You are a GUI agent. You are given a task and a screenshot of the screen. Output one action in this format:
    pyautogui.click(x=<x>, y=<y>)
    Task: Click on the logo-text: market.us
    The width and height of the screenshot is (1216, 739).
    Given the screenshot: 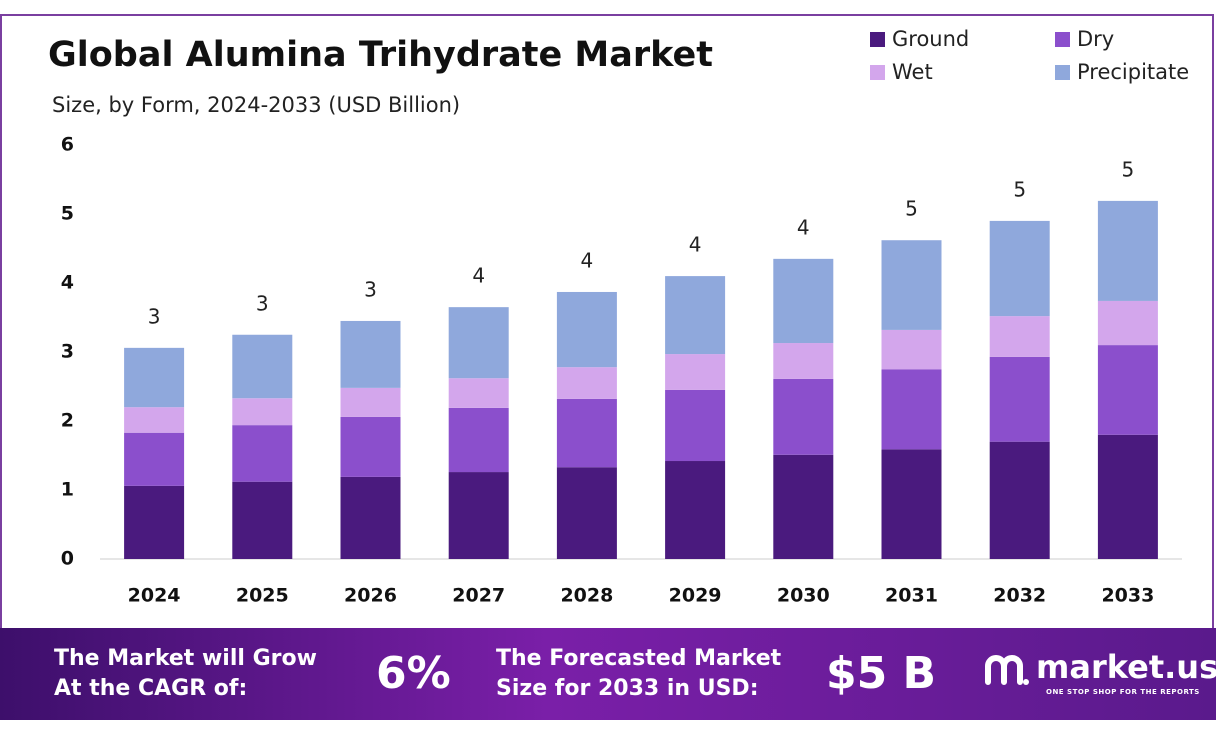 What is the action you would take?
    pyautogui.click(x=1126, y=667)
    